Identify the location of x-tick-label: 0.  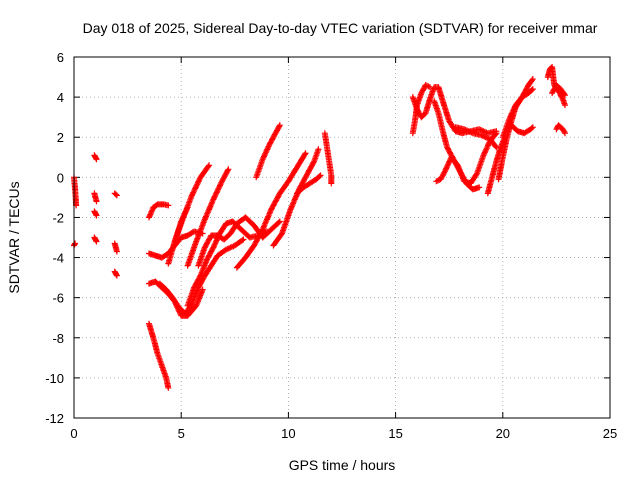
(73, 433).